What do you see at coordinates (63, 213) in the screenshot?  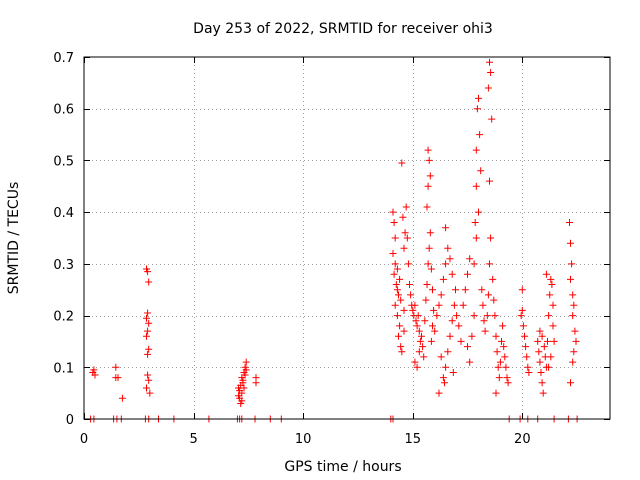 I see `y-tick-label: 0.4` at bounding box center [63, 213].